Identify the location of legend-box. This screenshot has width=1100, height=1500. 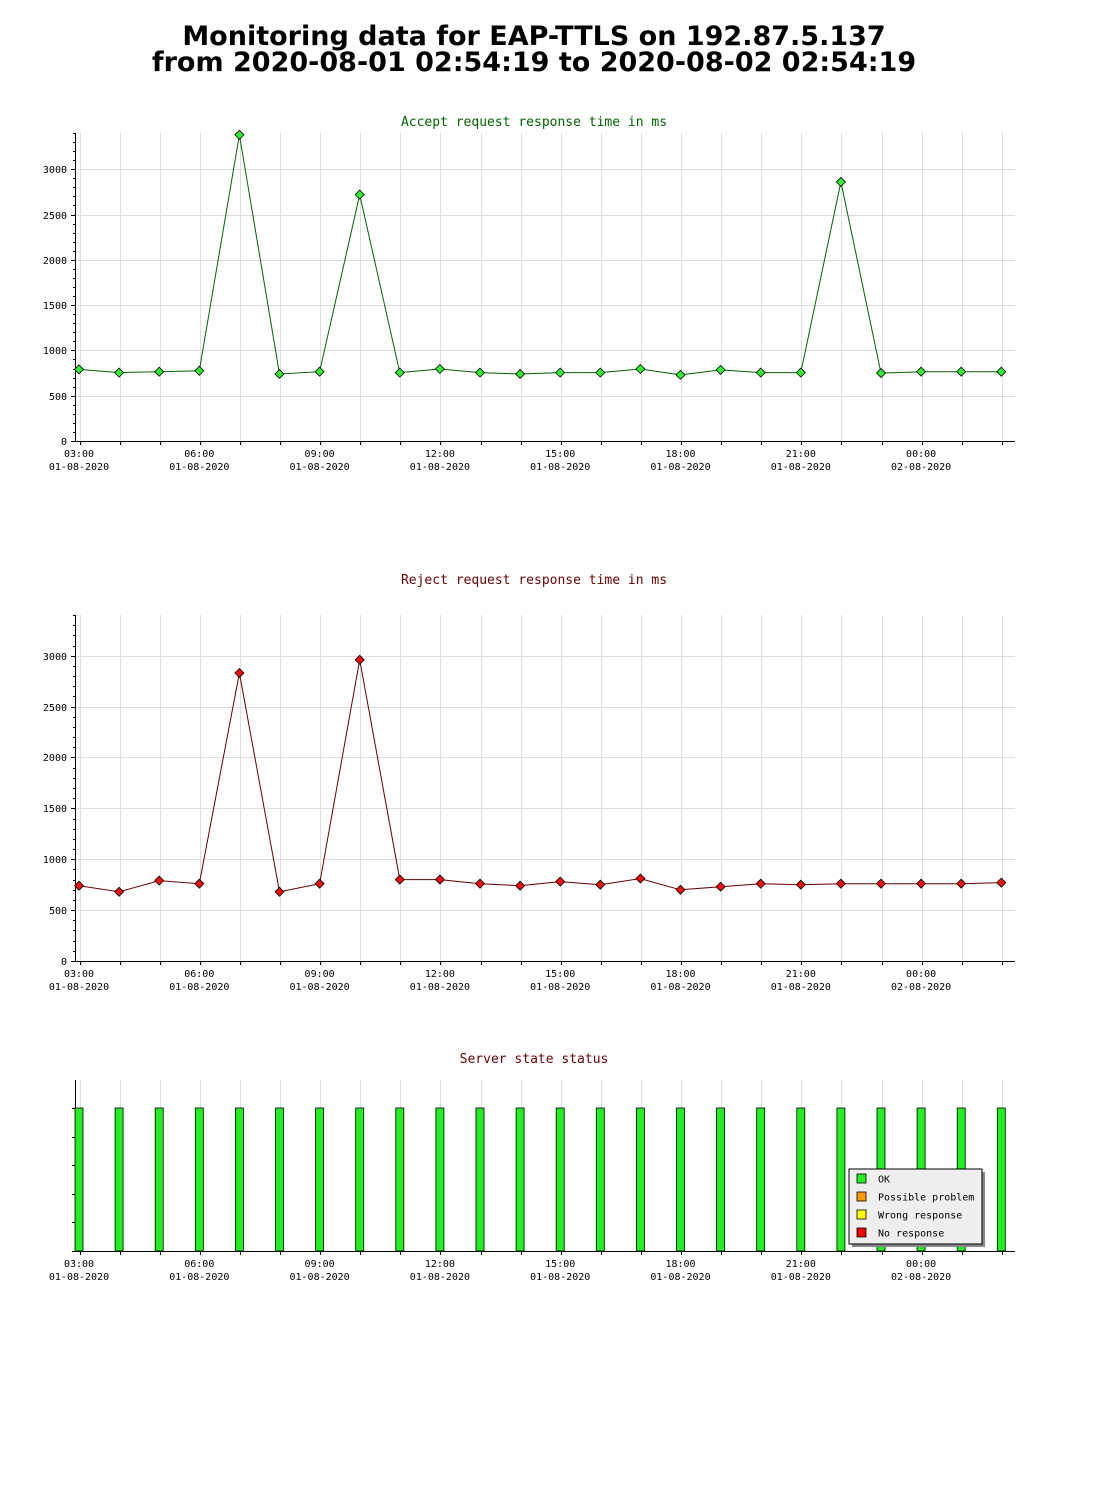
(915, 1206).